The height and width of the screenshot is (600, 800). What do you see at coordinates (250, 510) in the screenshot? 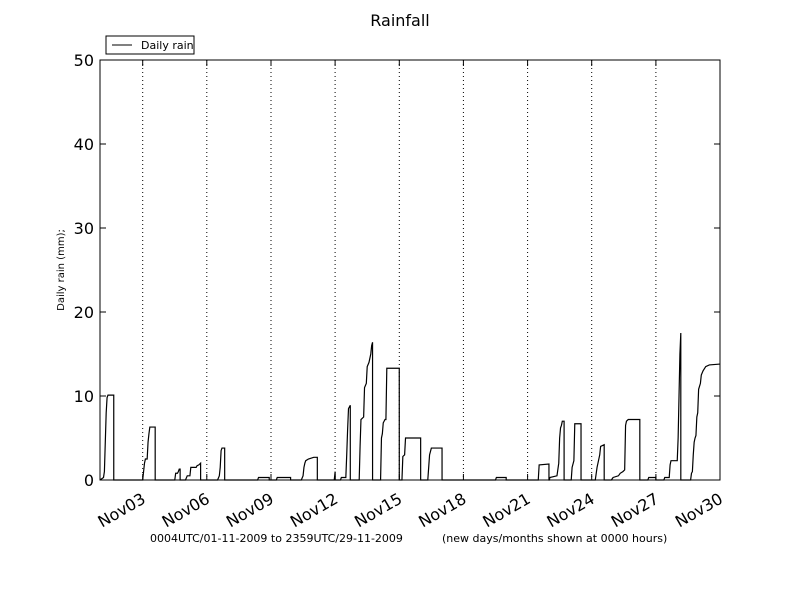
I see `x-tick-label-Nov09: Nov09` at bounding box center [250, 510].